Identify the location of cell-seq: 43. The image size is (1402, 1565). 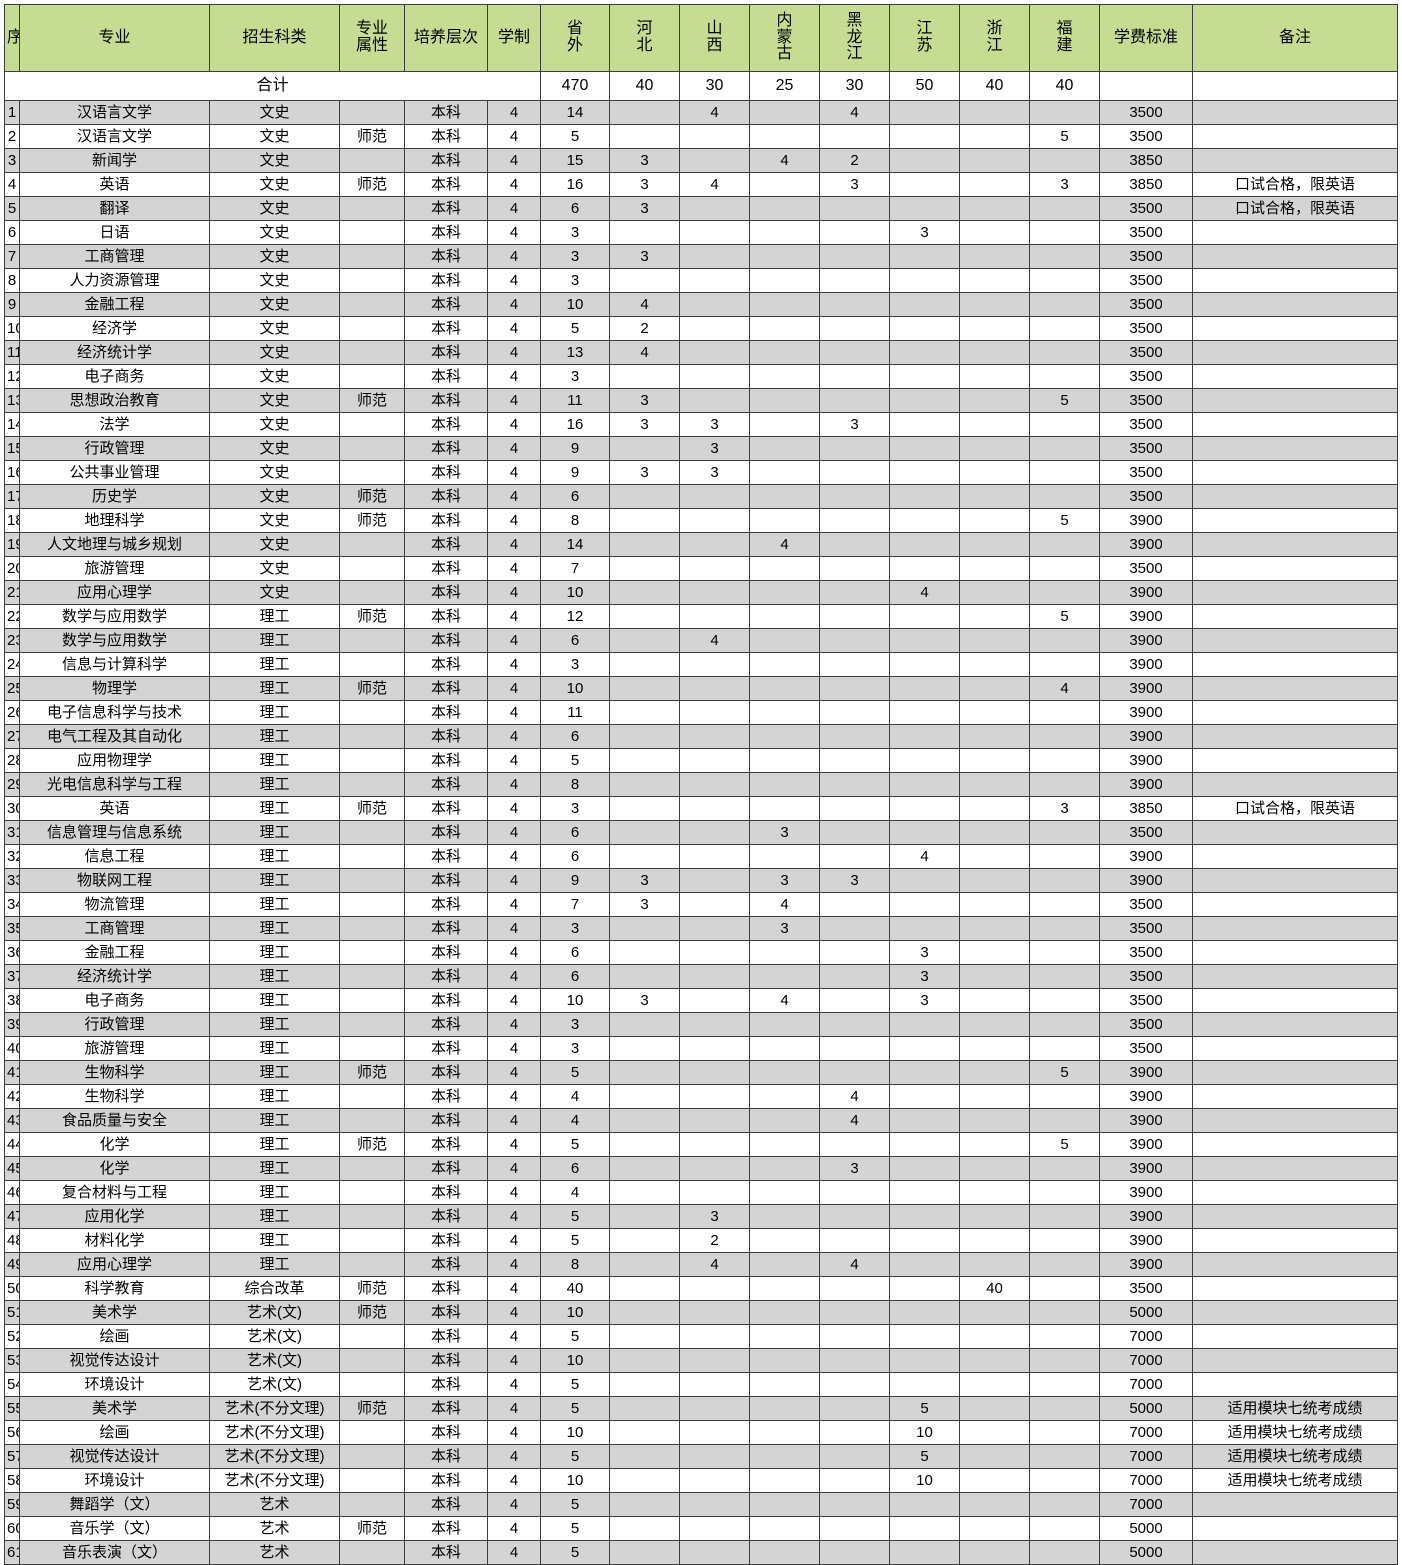
(12, 1120).